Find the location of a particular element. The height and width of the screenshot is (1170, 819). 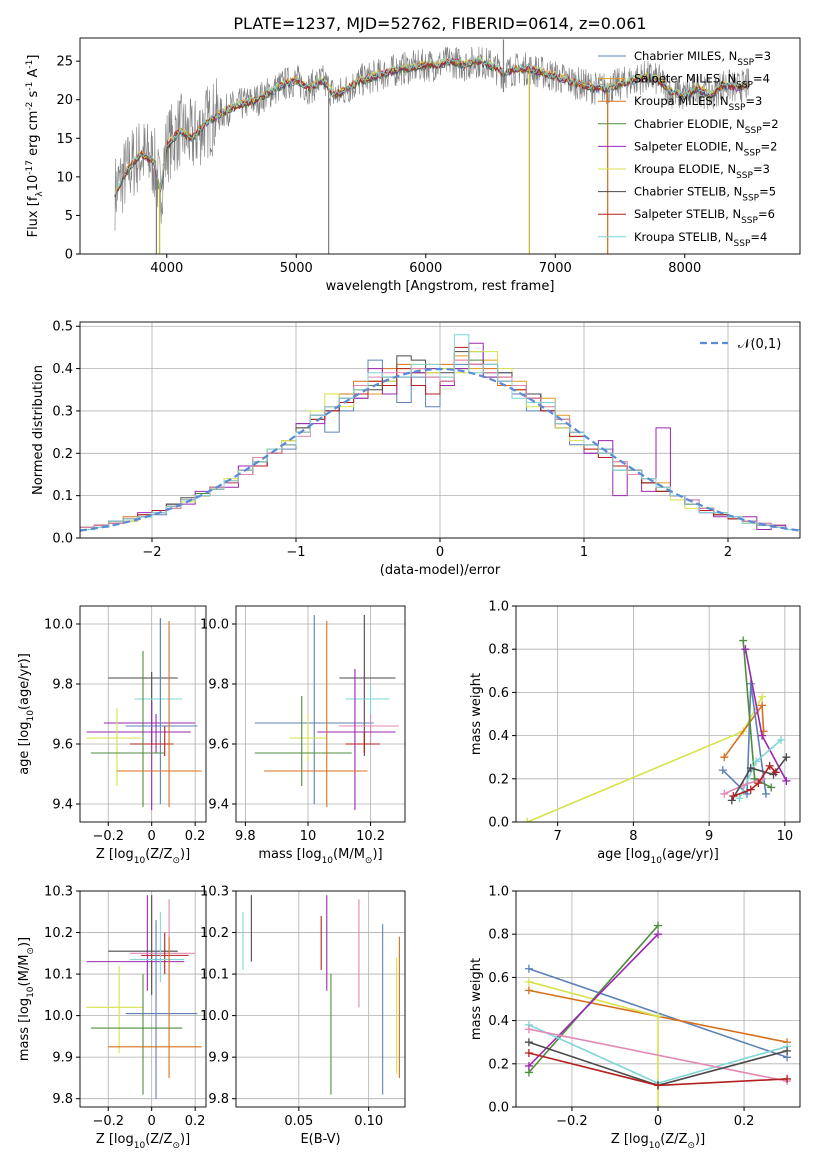

x-axis-label: mass [log10(M/M⊙)] is located at coordinates (320, 856).